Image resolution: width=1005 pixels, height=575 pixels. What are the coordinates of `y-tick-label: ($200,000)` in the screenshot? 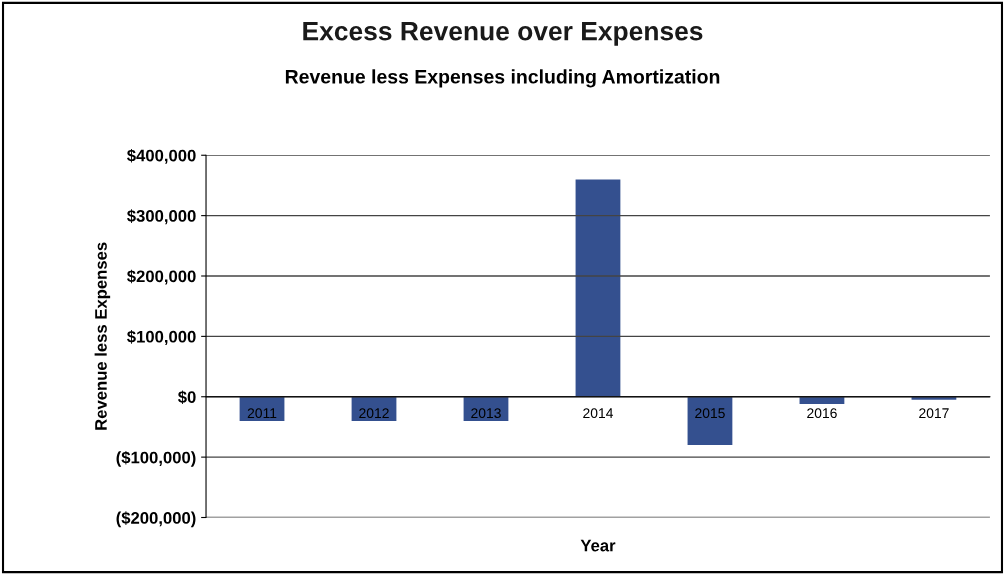 It's located at (156, 519).